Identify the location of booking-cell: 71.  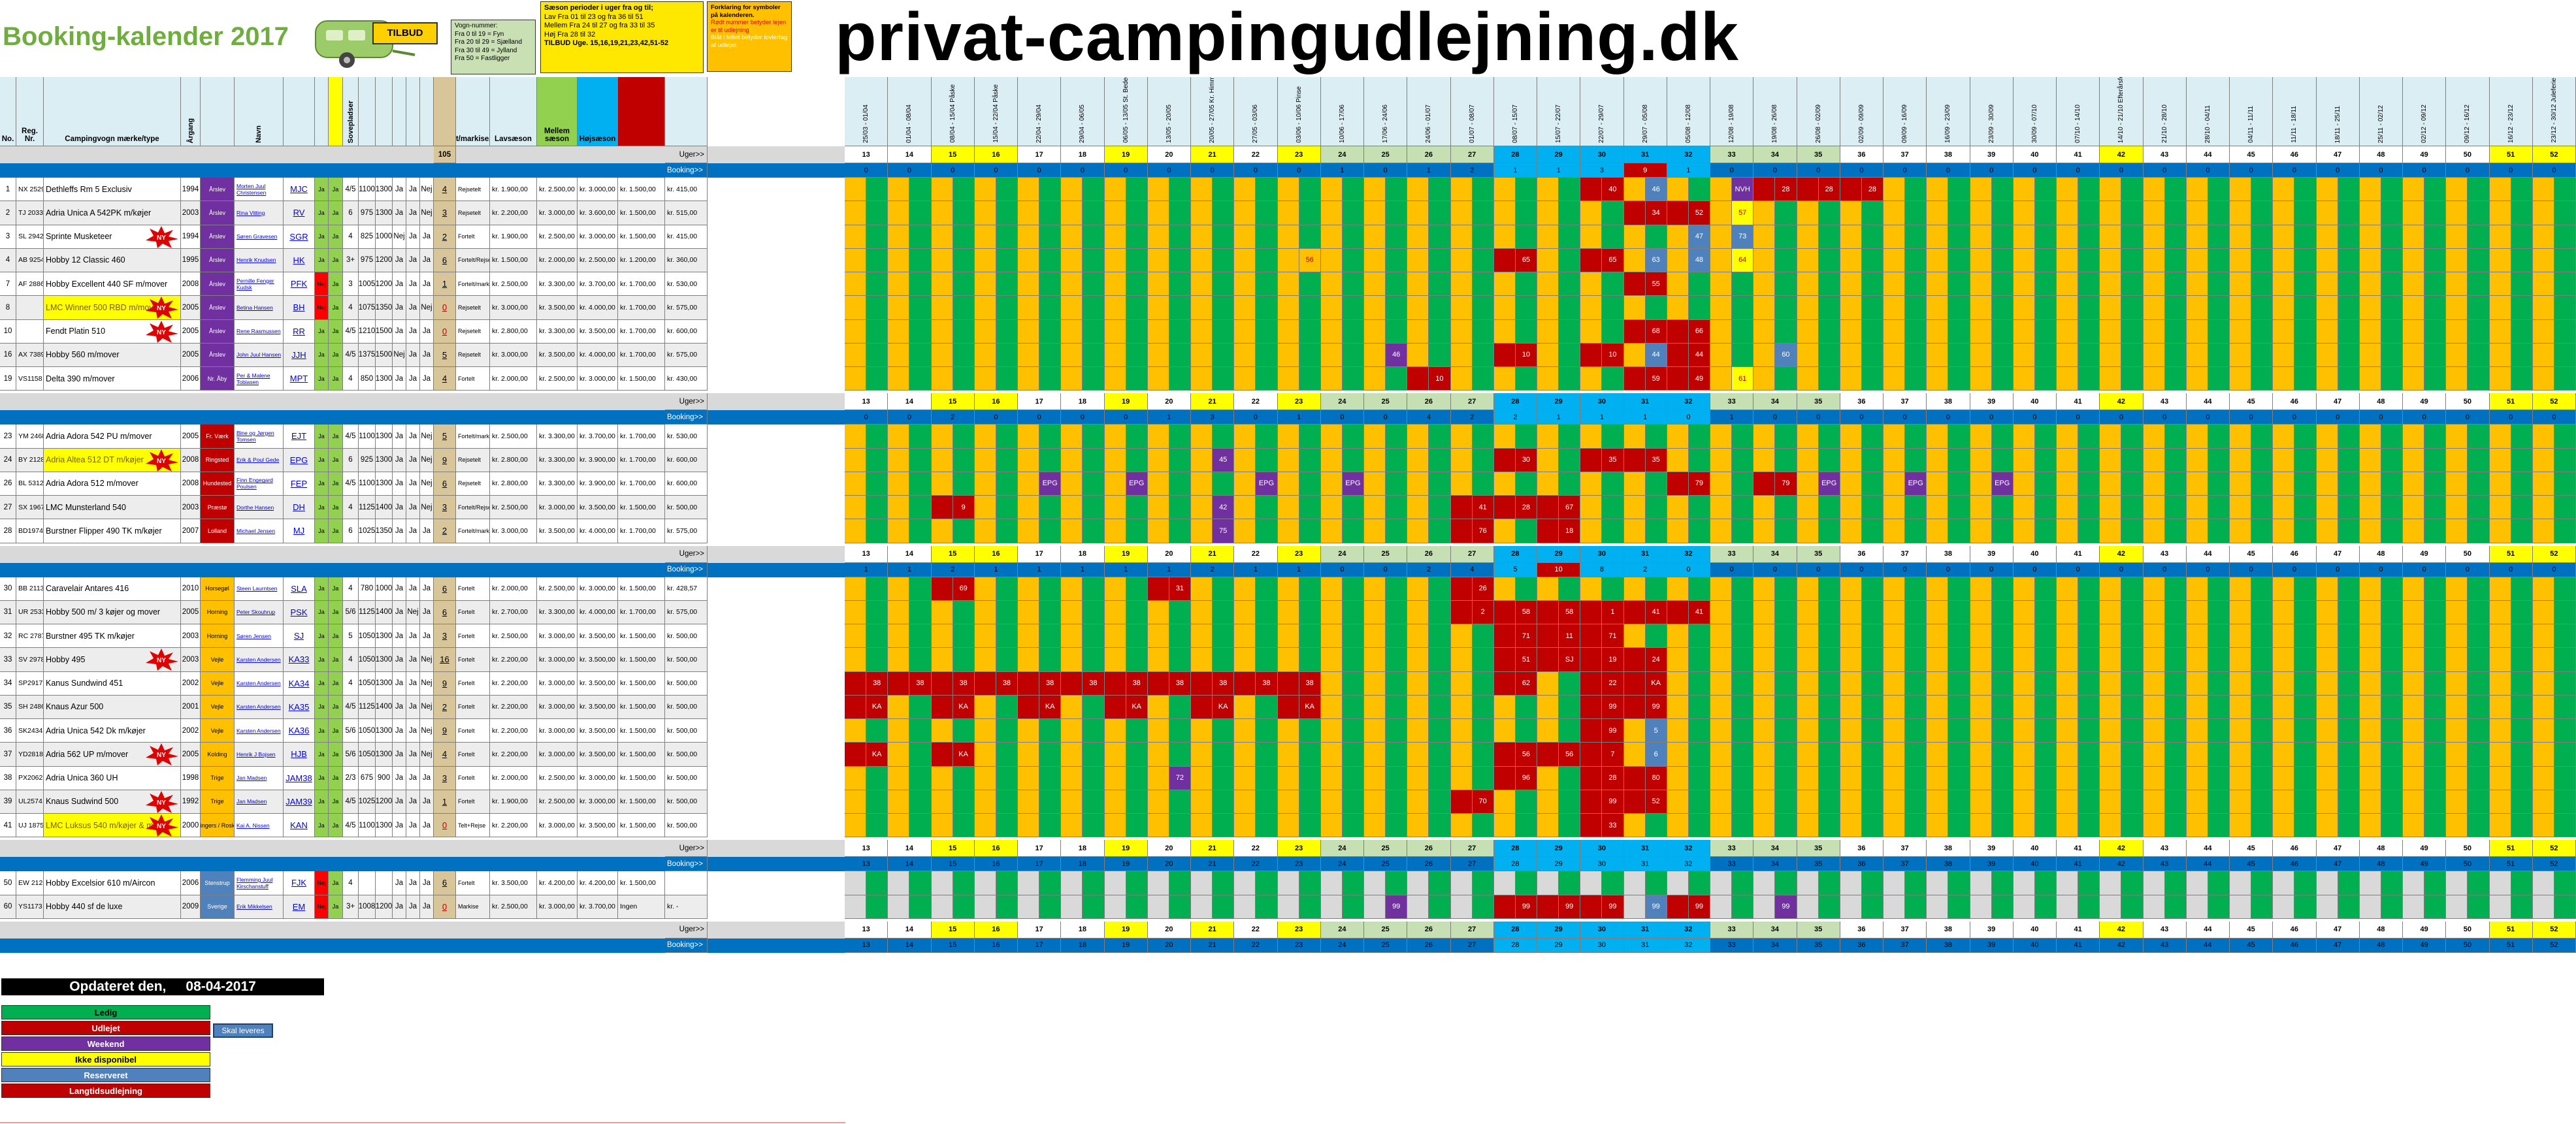
(1526, 636).